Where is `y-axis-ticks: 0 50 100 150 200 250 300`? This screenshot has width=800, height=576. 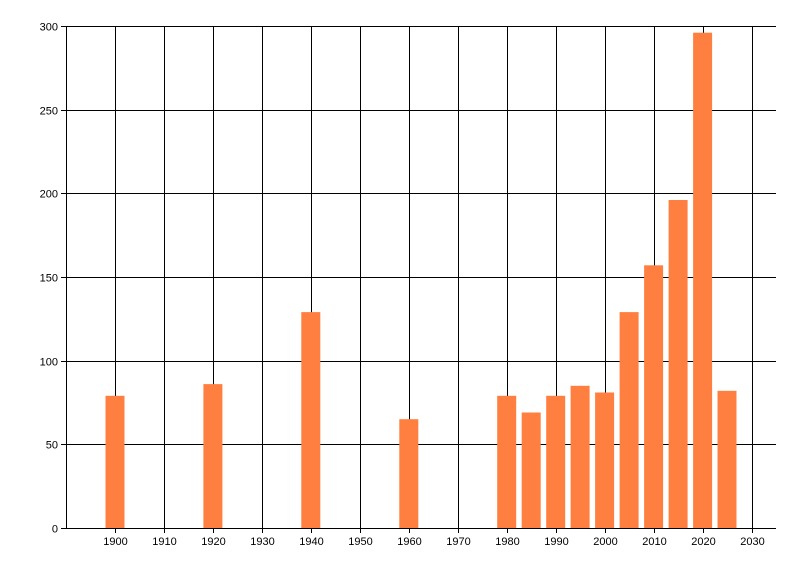 y-axis-ticks: 0 50 100 150 200 250 300 is located at coordinates (53, 279).